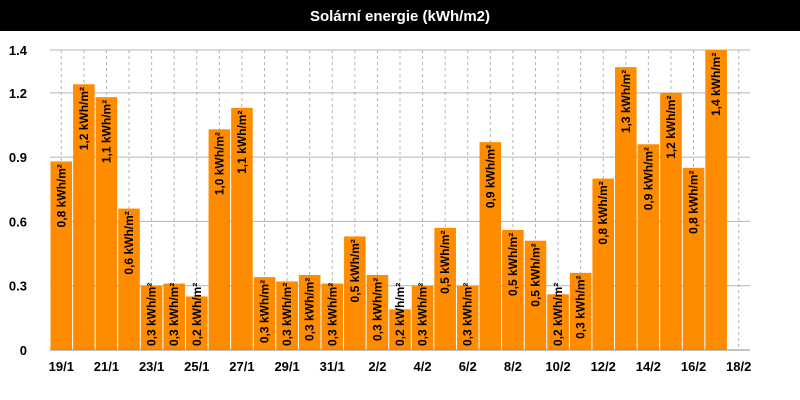 The width and height of the screenshot is (800, 400). Describe the element at coordinates (18, 93) in the screenshot. I see `y-tick-label: 1.2` at that location.